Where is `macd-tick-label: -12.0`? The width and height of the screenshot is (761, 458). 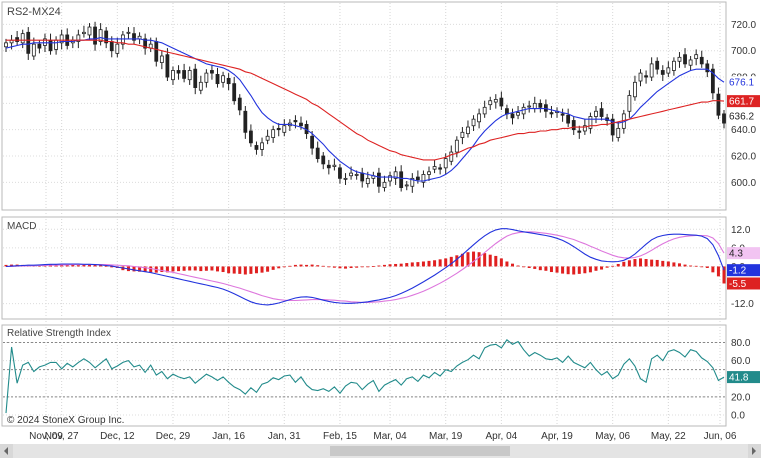 macd-tick-label: -12.0 is located at coordinates (742, 304).